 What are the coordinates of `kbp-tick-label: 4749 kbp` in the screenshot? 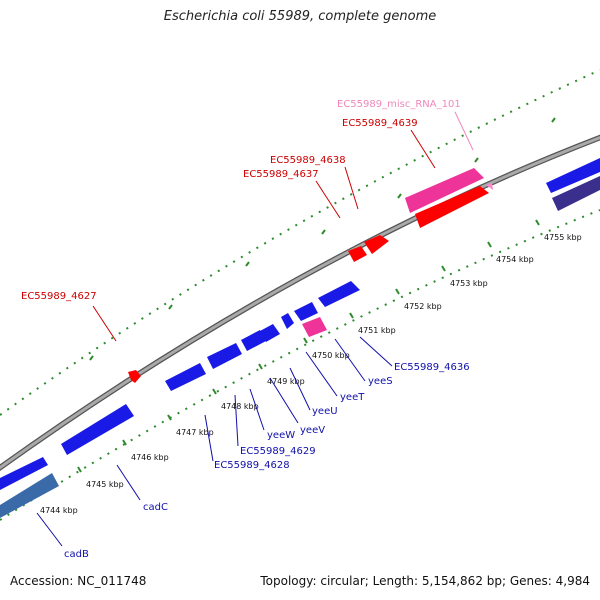 It's located at (286, 381).